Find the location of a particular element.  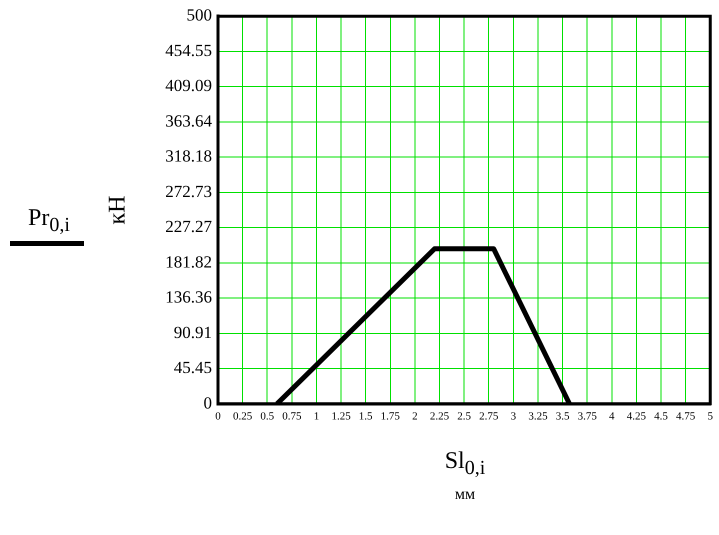

y-tick-label: 45.45 is located at coordinates (193, 368).